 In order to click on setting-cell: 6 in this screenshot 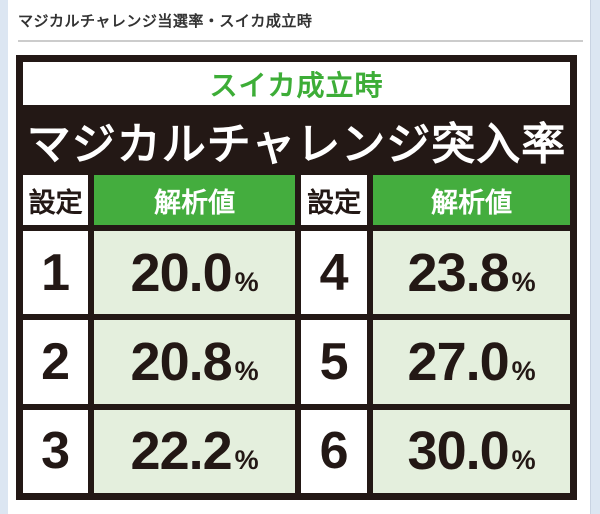, I will do `click(334, 451)`.